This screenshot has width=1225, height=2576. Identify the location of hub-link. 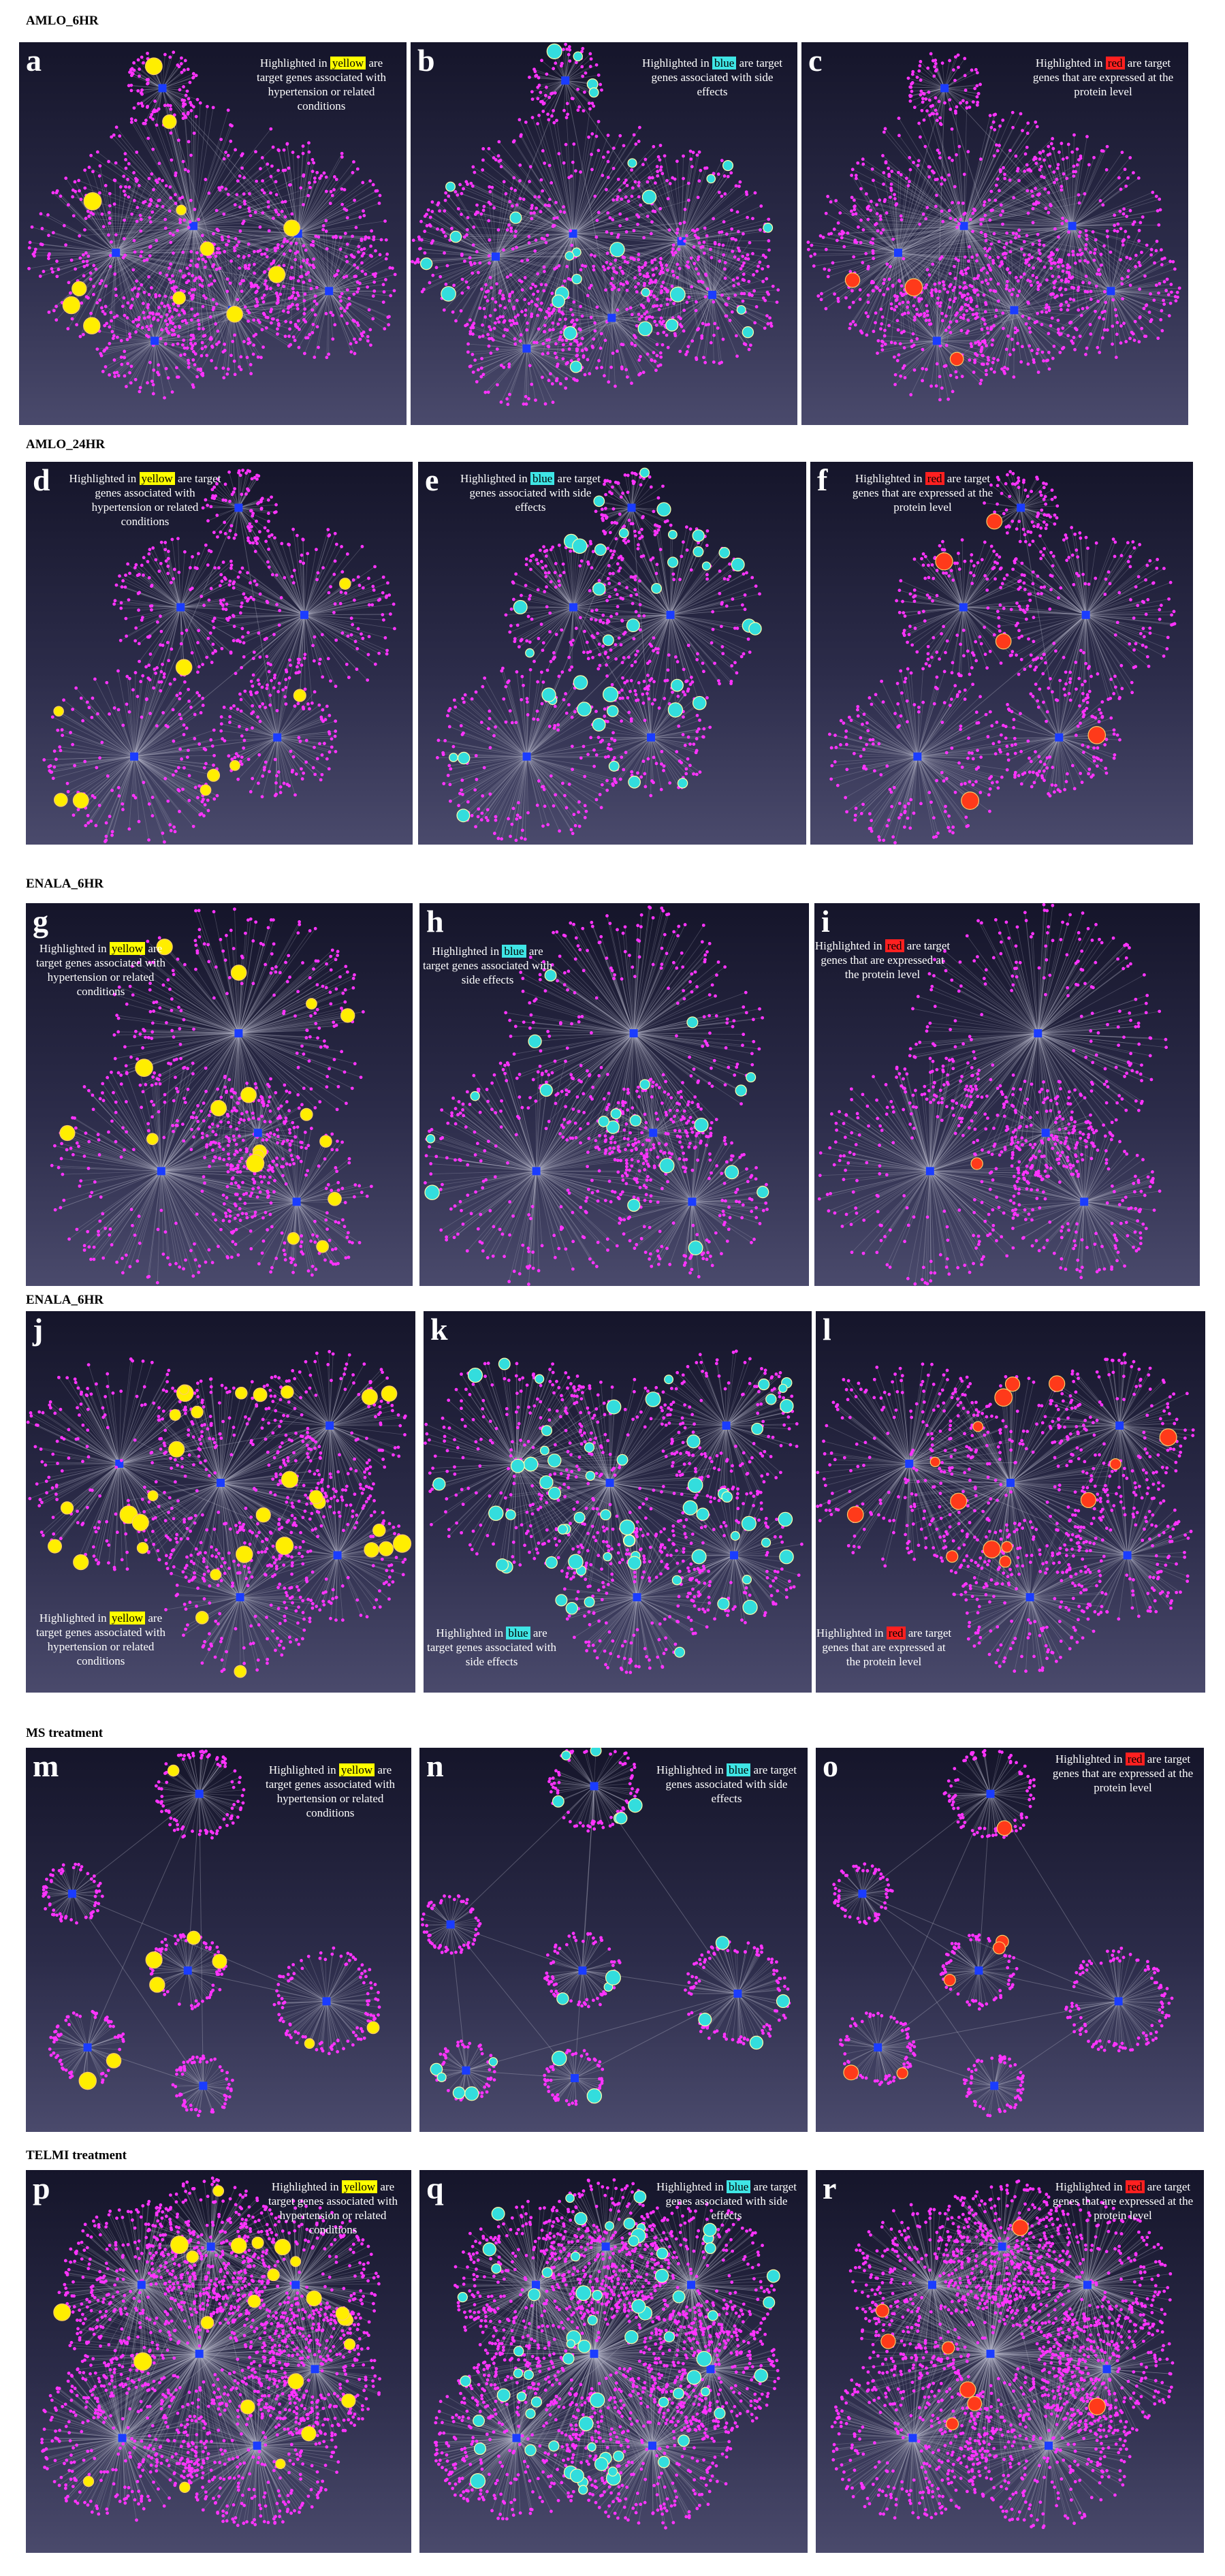
(245, 230).